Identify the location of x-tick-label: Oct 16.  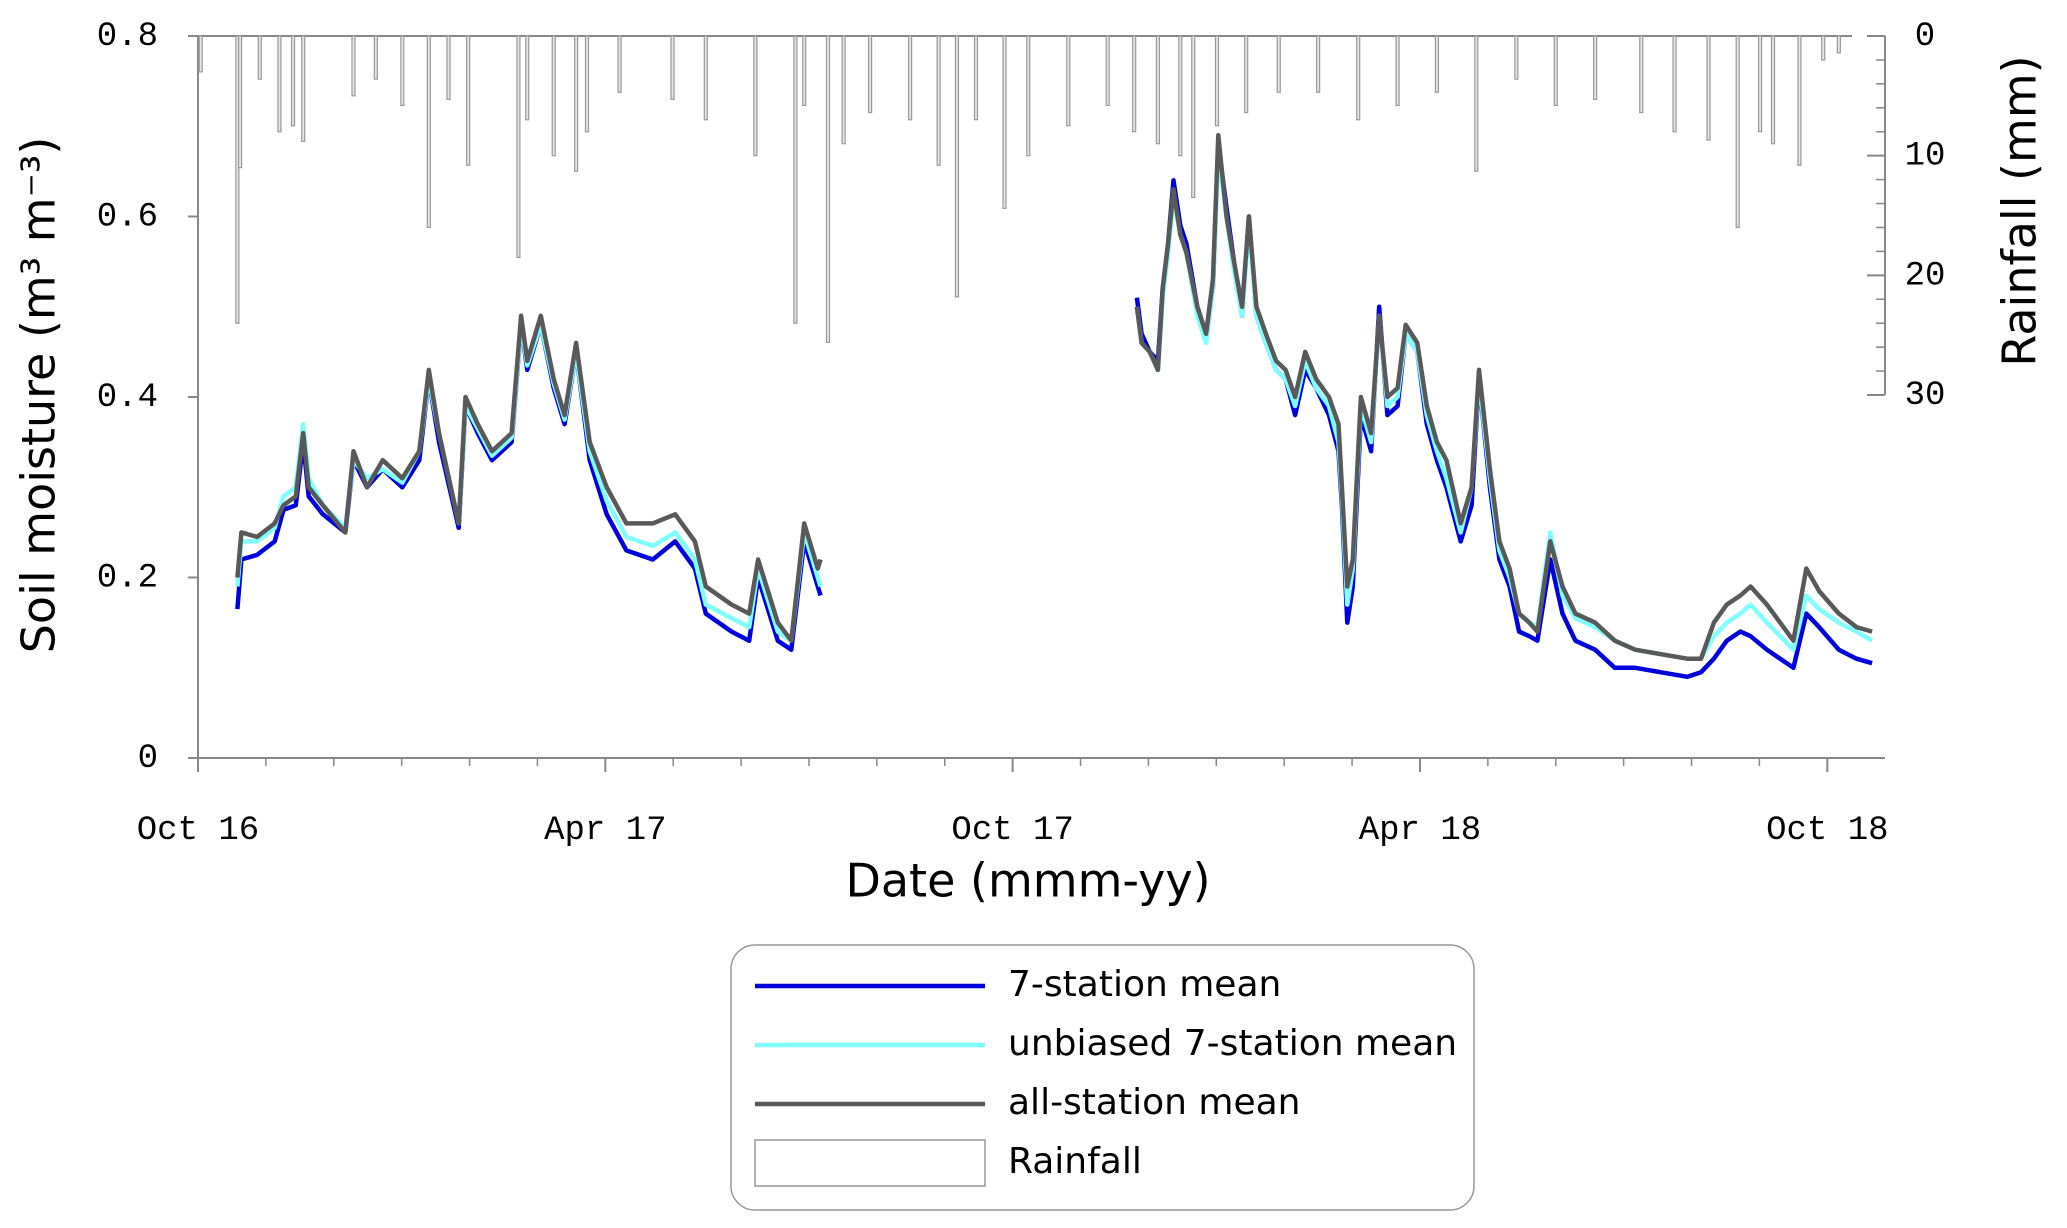
(198, 831).